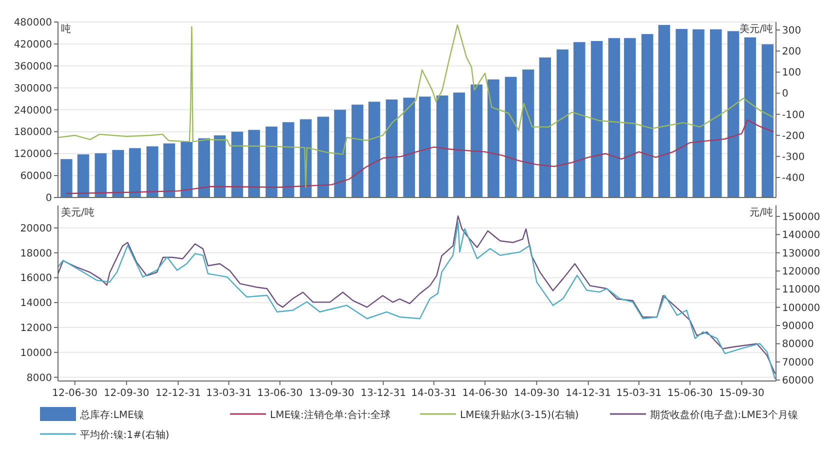 The width and height of the screenshot is (825, 464). I want to click on x-tick-label: 14-06-30, so click(485, 393).